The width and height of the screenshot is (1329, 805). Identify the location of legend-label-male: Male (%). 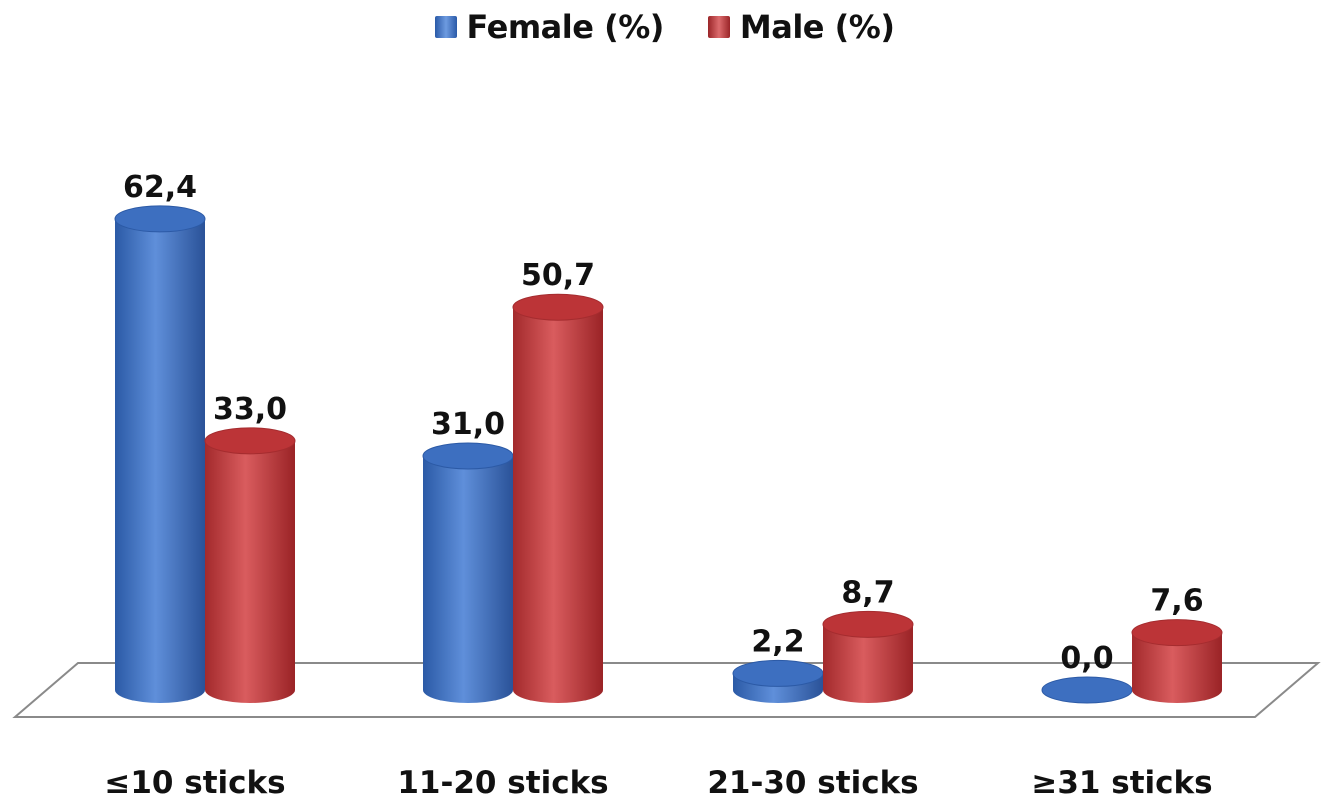
(817, 27).